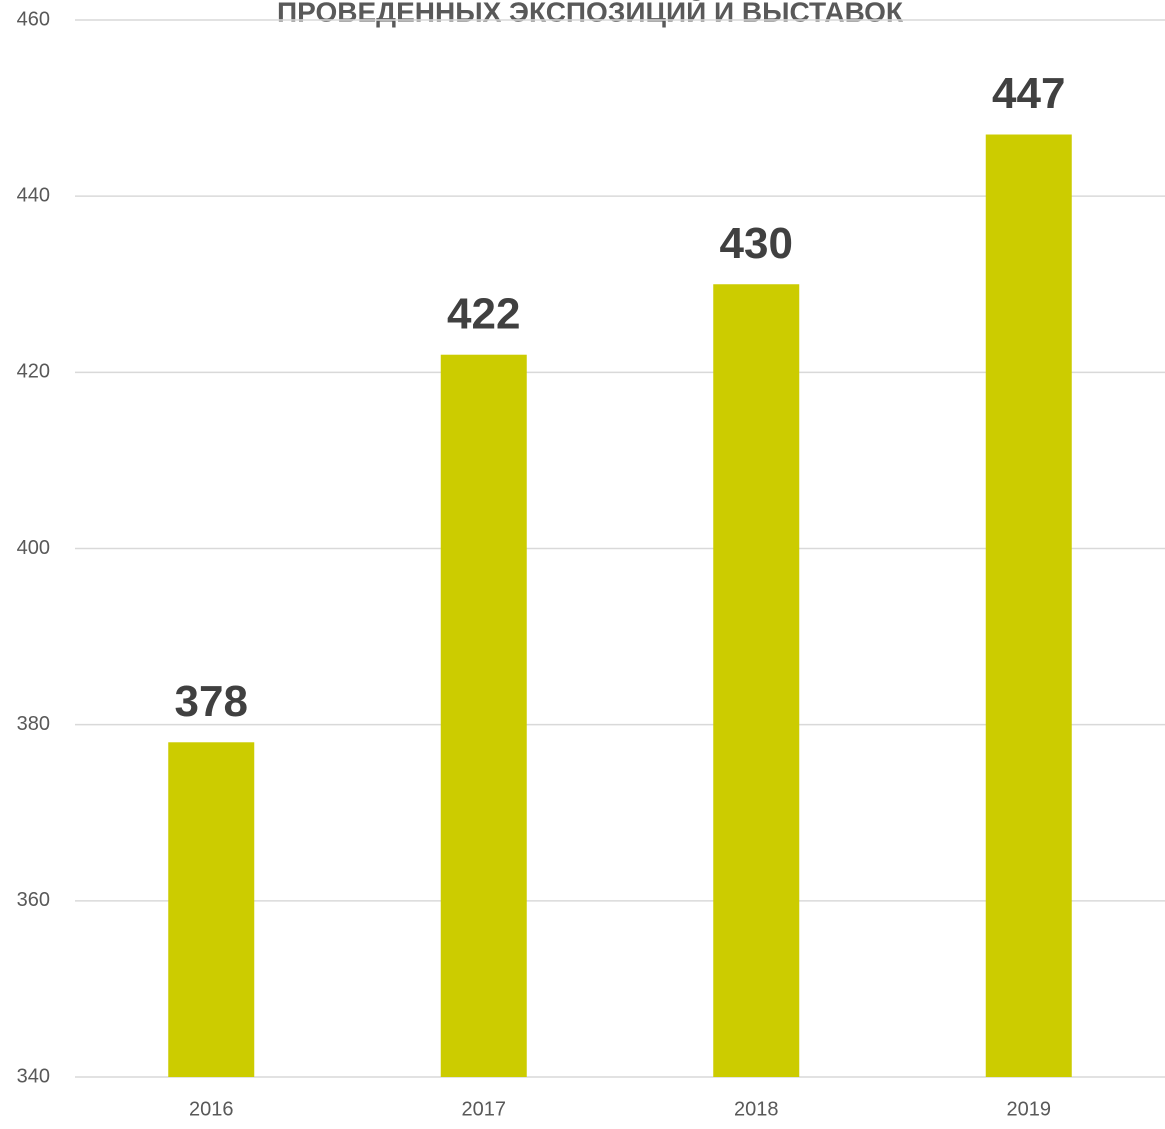 This screenshot has width=1165, height=1129. Describe the element at coordinates (1028, 93) in the screenshot. I see `data-label: 447` at that location.